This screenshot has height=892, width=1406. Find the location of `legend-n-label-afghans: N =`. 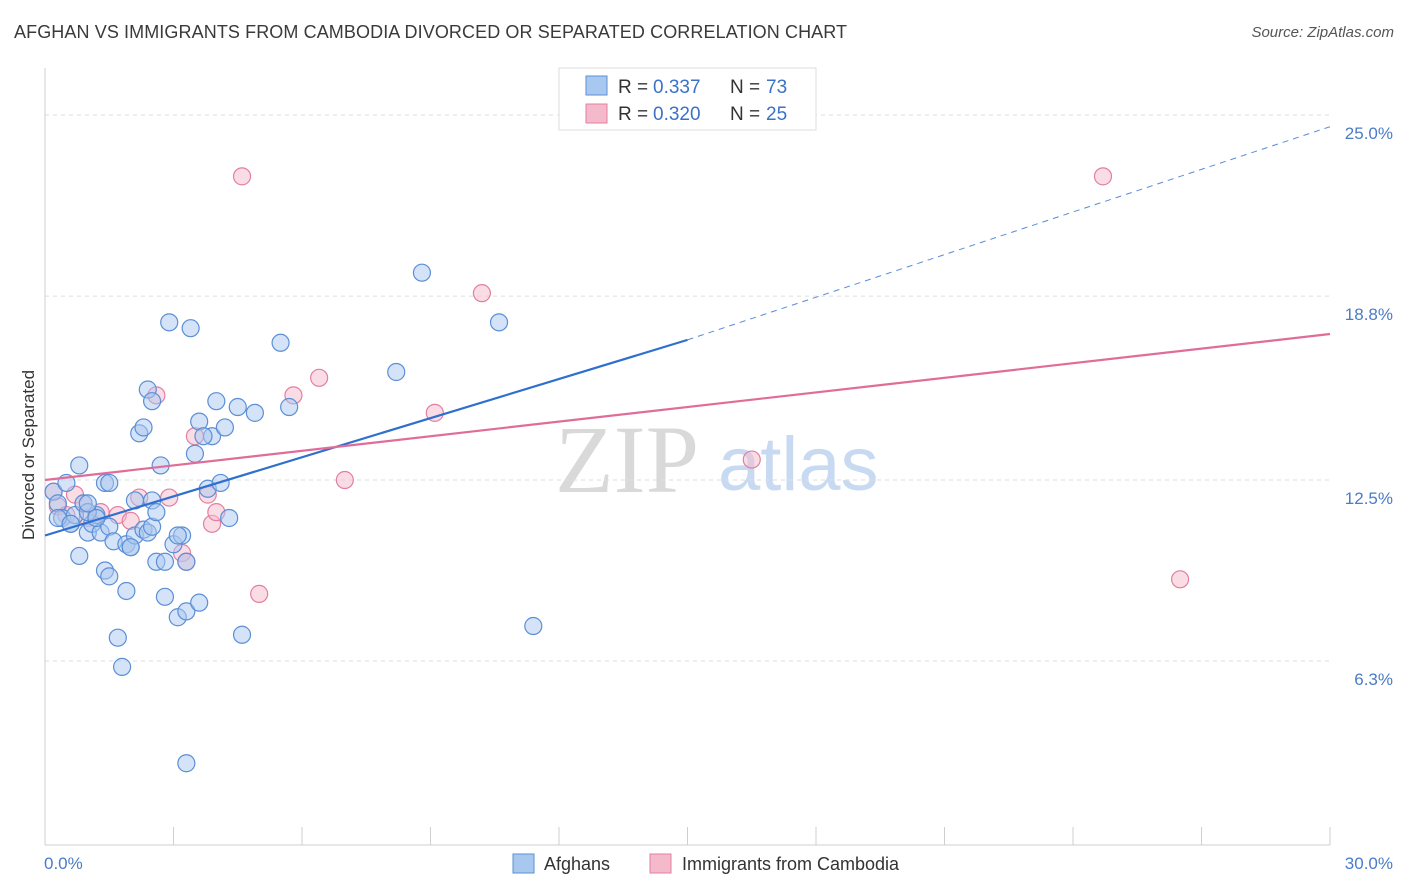

legend-n-label-afghans: N = is located at coordinates (745, 87).